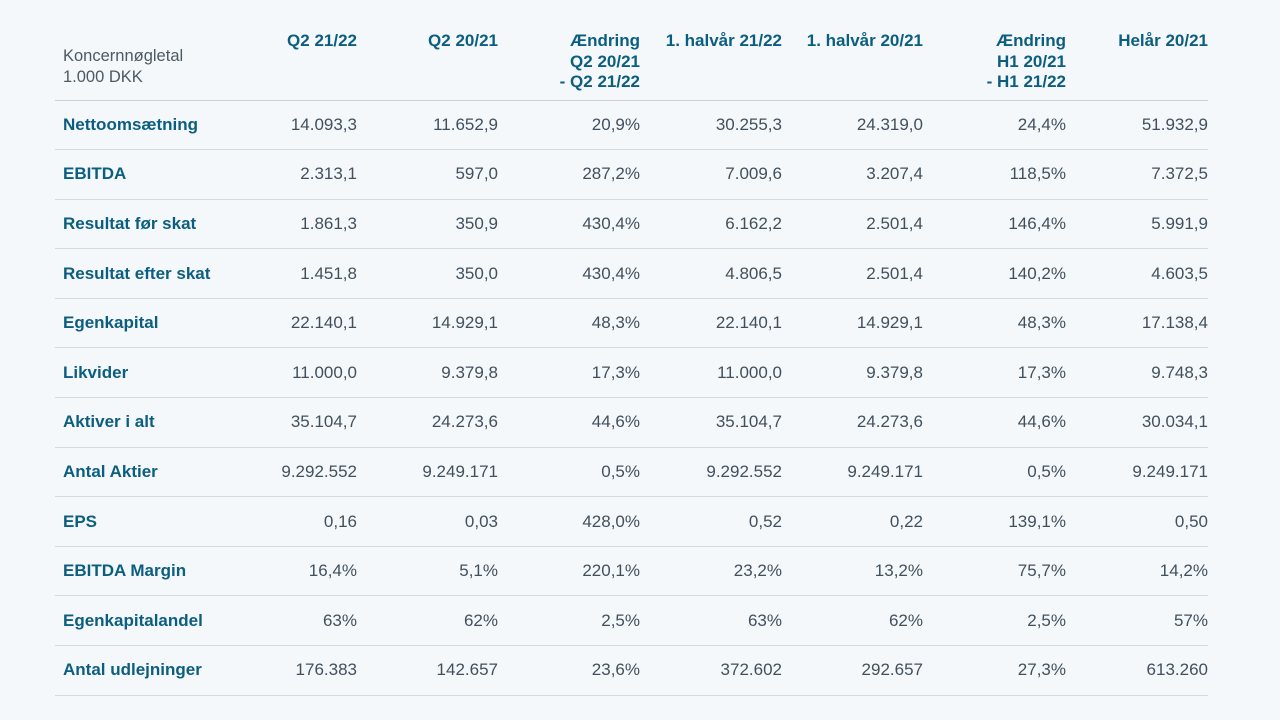 This screenshot has height=720, width=1280. I want to click on column-header: Q2 20/21, so click(427, 50).